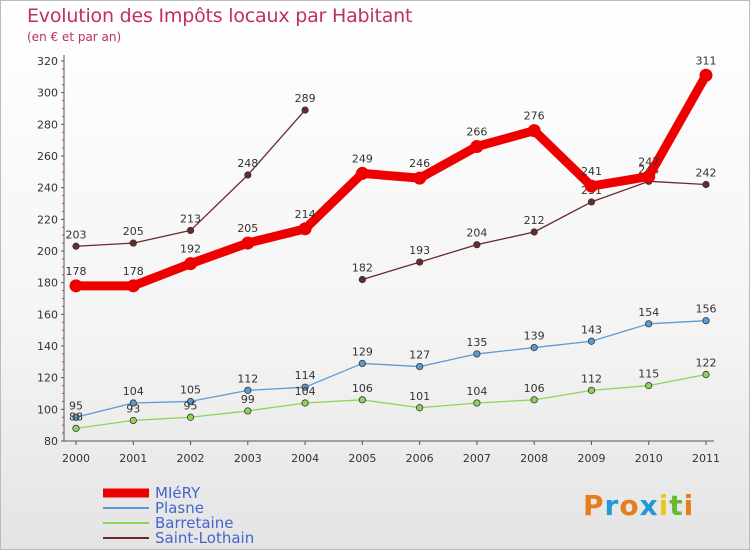 The width and height of the screenshot is (750, 550). I want to click on data-label-barretaine: 122, so click(706, 363).